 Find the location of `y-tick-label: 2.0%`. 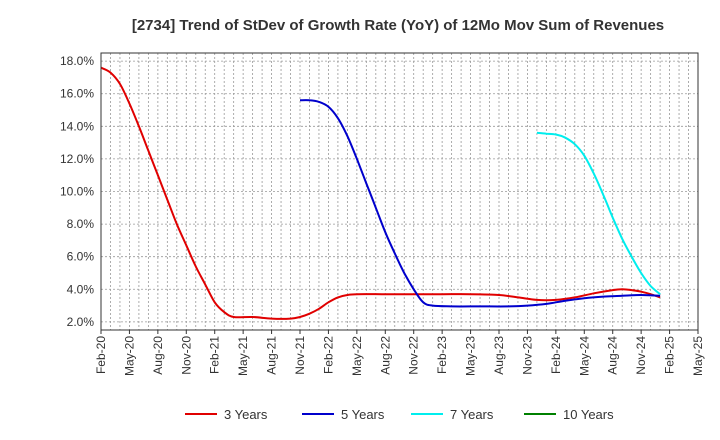

y-tick-label: 2.0% is located at coordinates (81, 322).